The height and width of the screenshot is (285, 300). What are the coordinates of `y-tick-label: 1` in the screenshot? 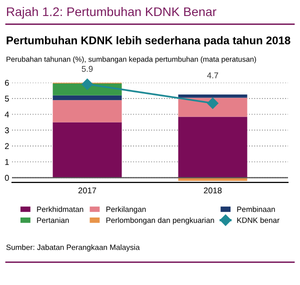 It's located at (7, 162).